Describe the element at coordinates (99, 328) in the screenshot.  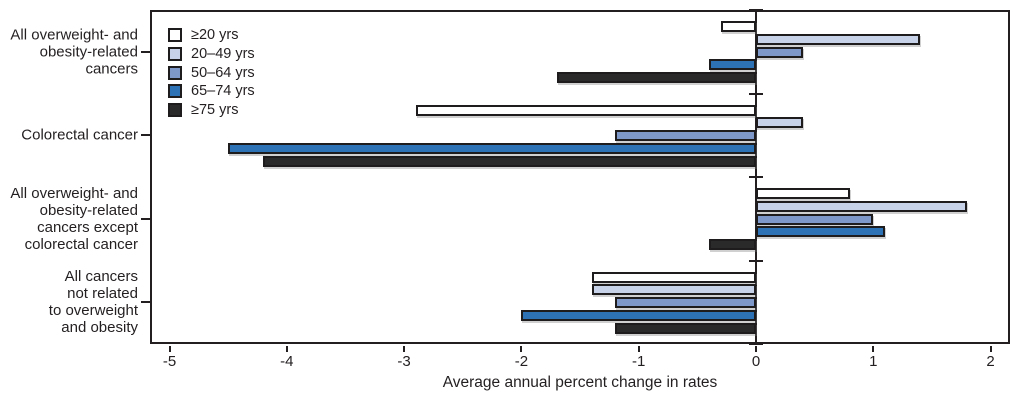
I see `category-label-line: and obesity` at that location.